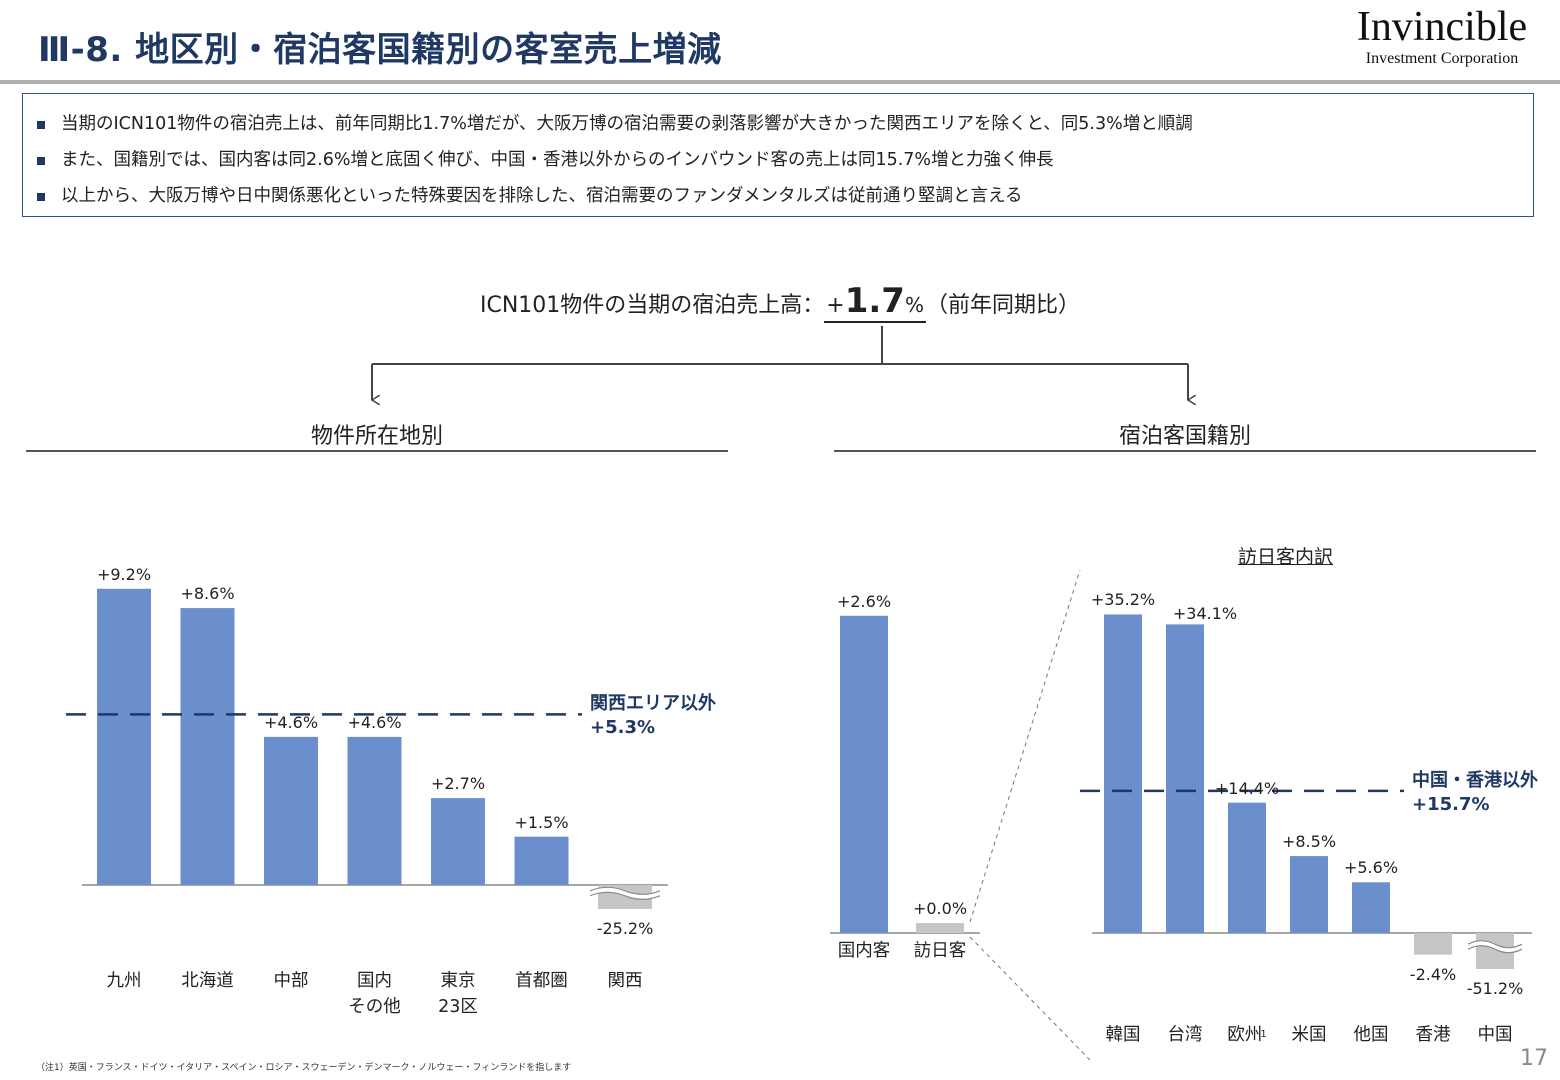 The height and width of the screenshot is (1080, 1560). Describe the element at coordinates (1371, 868) in the screenshot. I see `bar-value-label: +5.6%` at that location.